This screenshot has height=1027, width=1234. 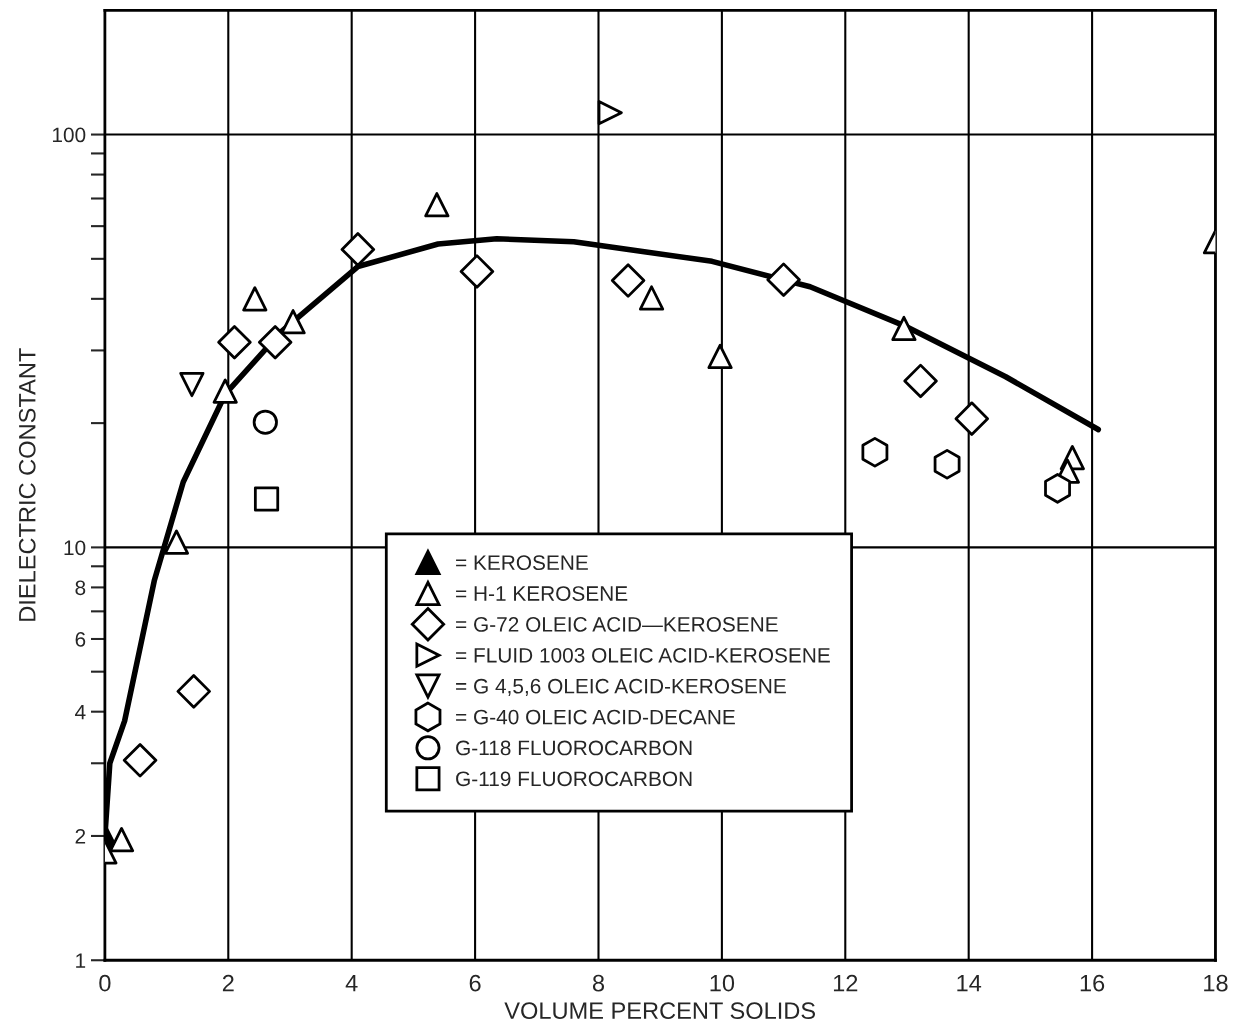 What do you see at coordinates (574, 779) in the screenshot?
I see `legend-label: G-119 FLUOROCARBON` at bounding box center [574, 779].